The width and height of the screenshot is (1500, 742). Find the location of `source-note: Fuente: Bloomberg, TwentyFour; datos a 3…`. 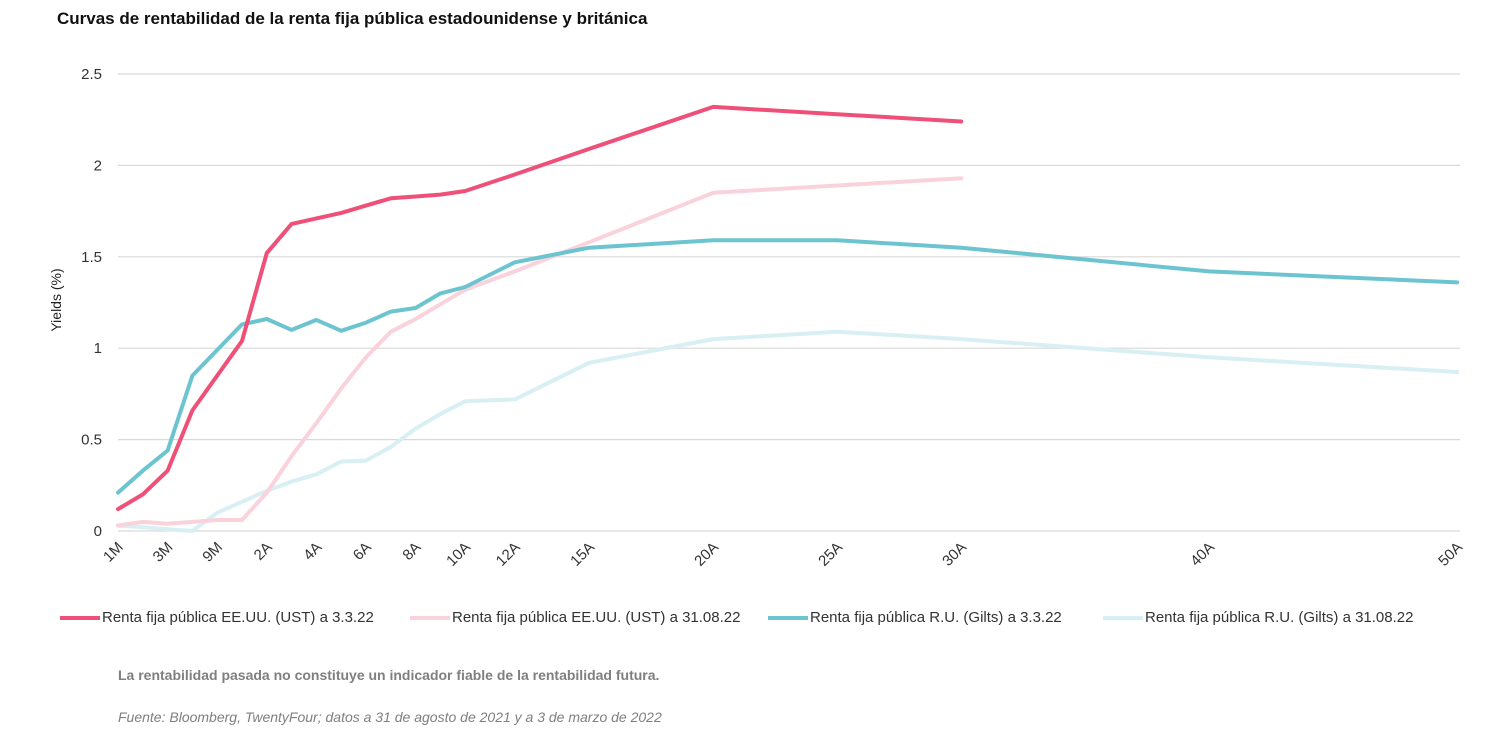

source-note: Fuente: Bloomberg, TwentyFour; datos a 3… is located at coordinates (390, 717).